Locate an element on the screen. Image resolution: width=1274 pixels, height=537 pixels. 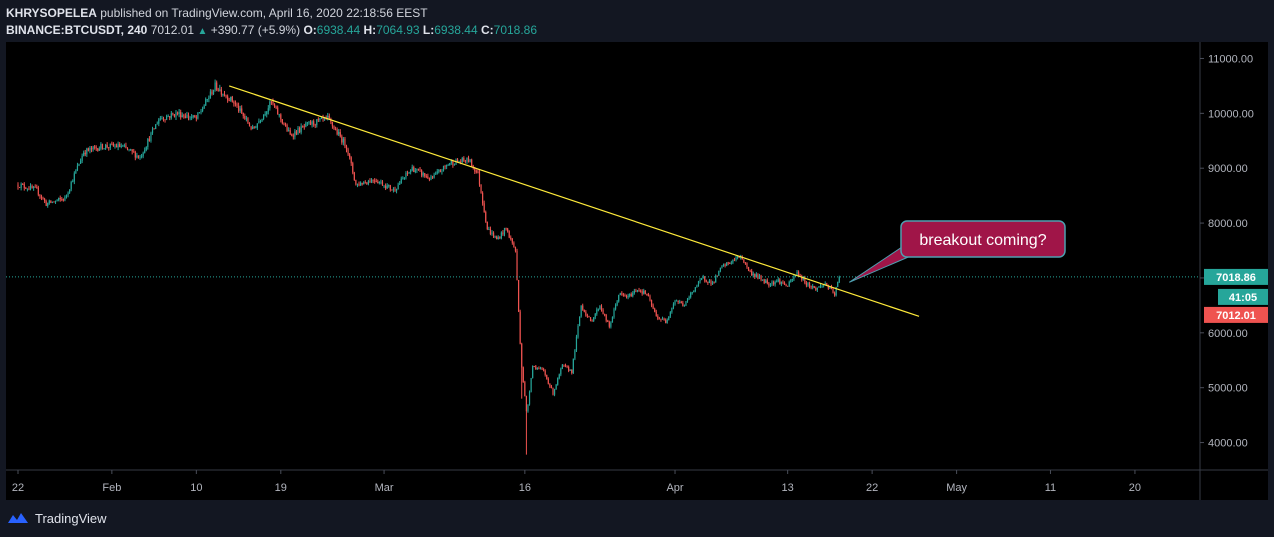
price-tick-label: 10000.00 is located at coordinates (1231, 114).